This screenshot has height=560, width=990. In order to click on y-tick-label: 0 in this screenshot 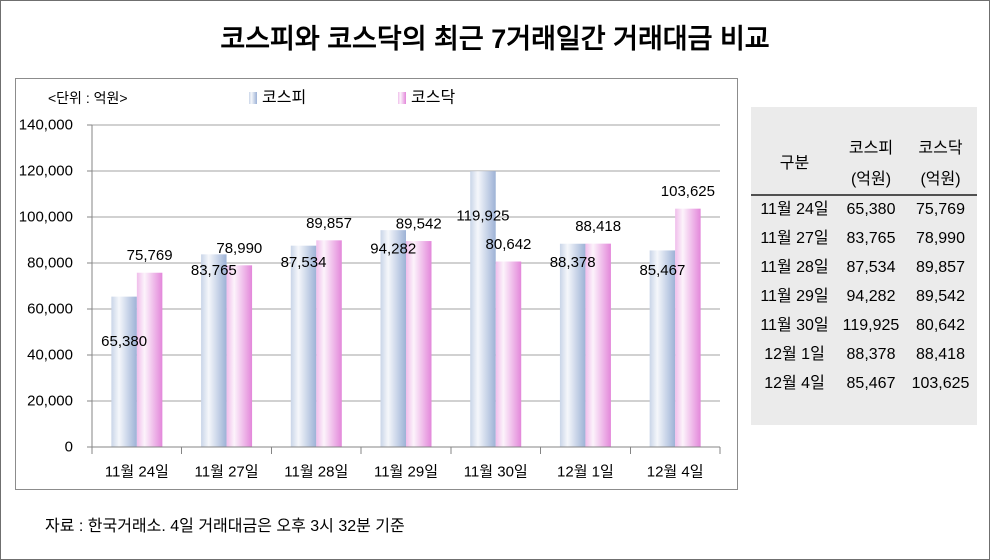, I will do `click(69, 447)`.